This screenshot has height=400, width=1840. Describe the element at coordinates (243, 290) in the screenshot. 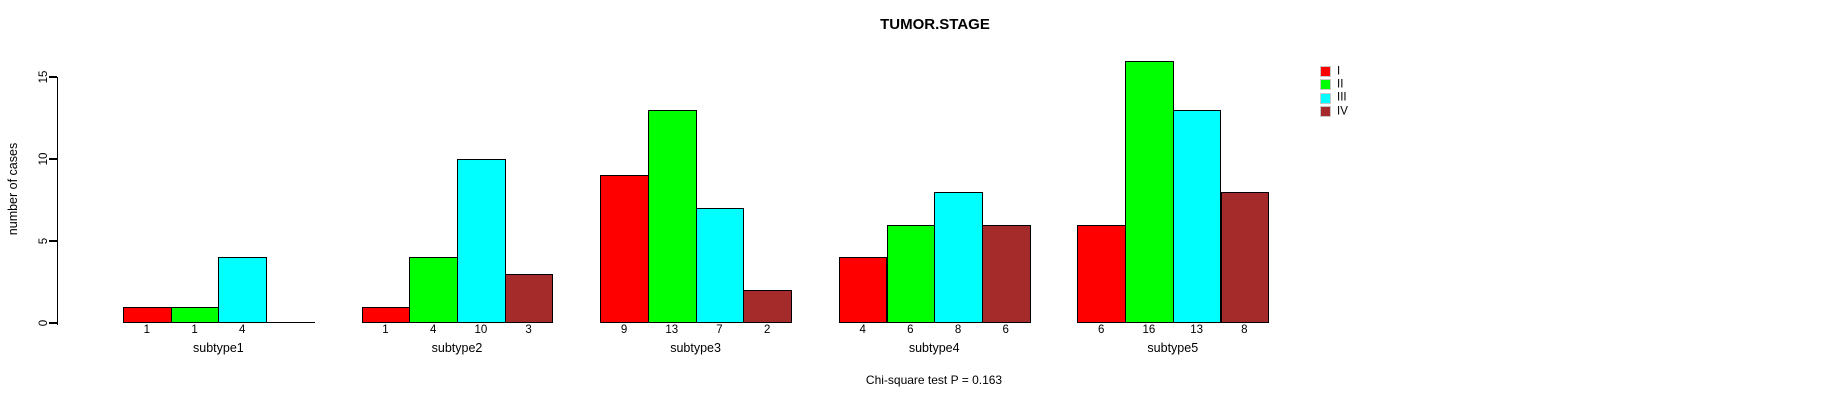

I see `bar-subtype1-stage-III` at that location.